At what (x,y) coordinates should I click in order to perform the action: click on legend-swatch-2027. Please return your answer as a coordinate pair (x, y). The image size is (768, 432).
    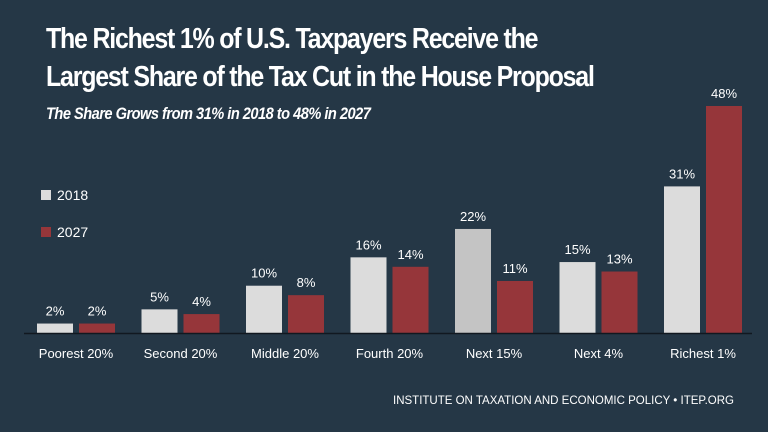
    Looking at the image, I should click on (46, 232).